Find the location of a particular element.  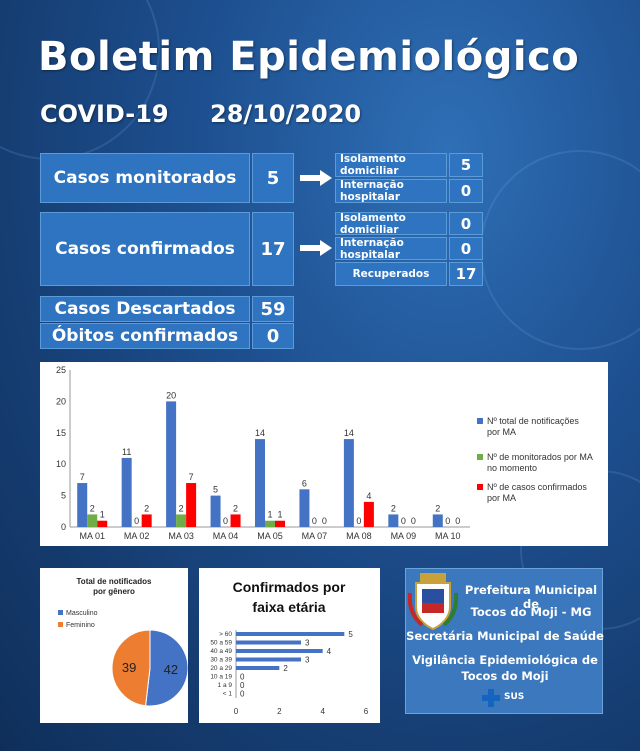

confirmed-home-label: Isolamento domiciliar is located at coordinates (391, 224).